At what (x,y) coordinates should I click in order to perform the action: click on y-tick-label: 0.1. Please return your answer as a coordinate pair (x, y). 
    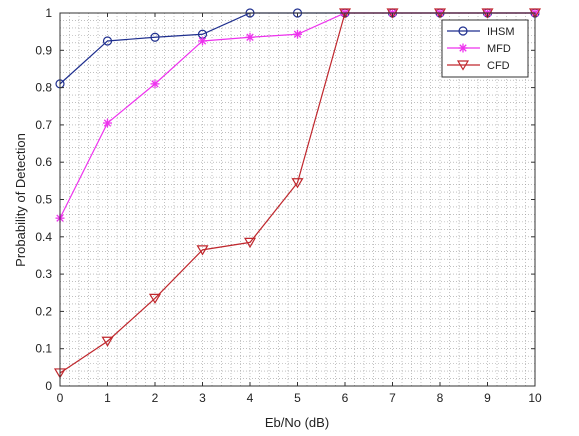
    Looking at the image, I should click on (43, 349).